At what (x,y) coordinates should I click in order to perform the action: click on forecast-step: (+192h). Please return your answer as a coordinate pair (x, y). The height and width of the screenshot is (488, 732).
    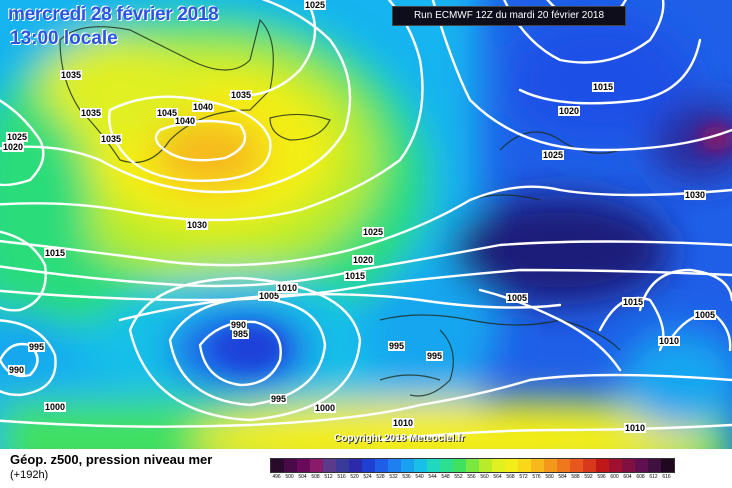
    Looking at the image, I should click on (29, 475).